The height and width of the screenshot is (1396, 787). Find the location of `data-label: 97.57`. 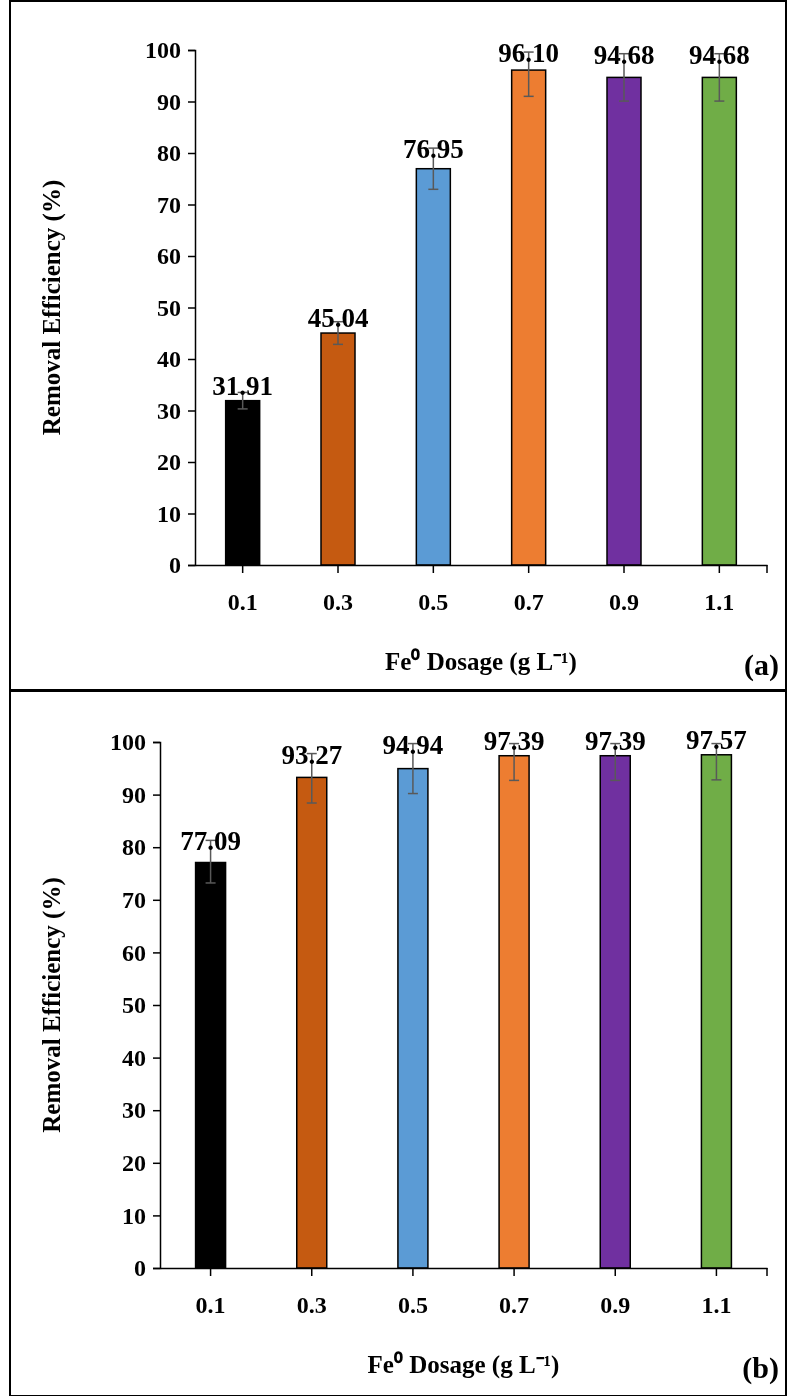

data-label: 97.57 is located at coordinates (716, 739).